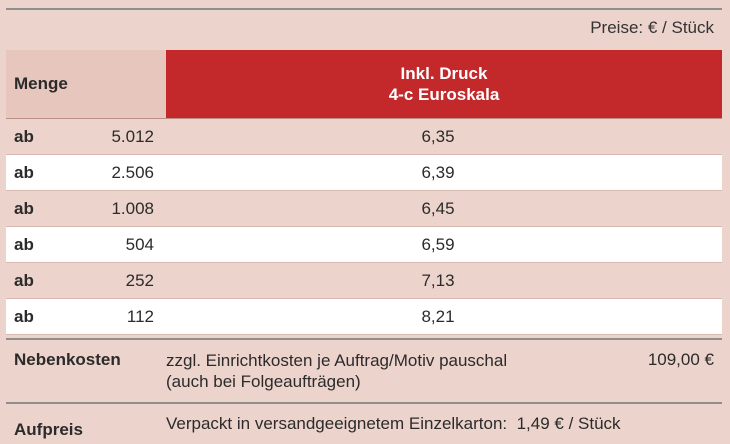  I want to click on row-price: 8,21, so click(438, 317).